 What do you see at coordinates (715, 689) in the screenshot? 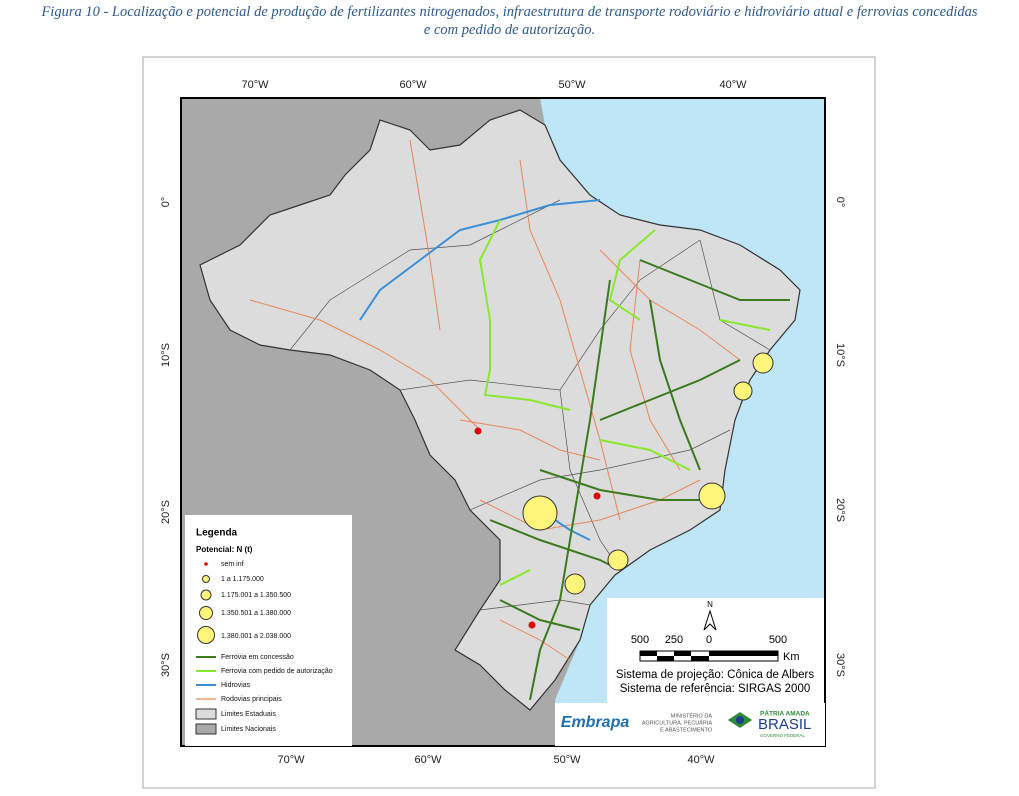
I see `reference: Sistema de referência: SIRGAS 2000` at bounding box center [715, 689].